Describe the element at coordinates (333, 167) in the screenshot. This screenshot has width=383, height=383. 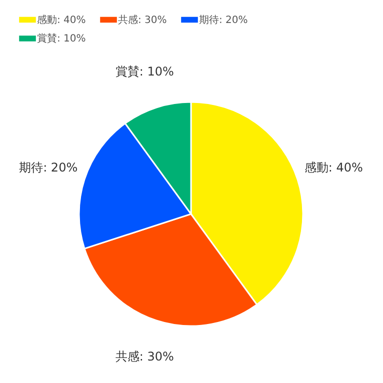
I see `slice-label: 感動: 40%` at that location.